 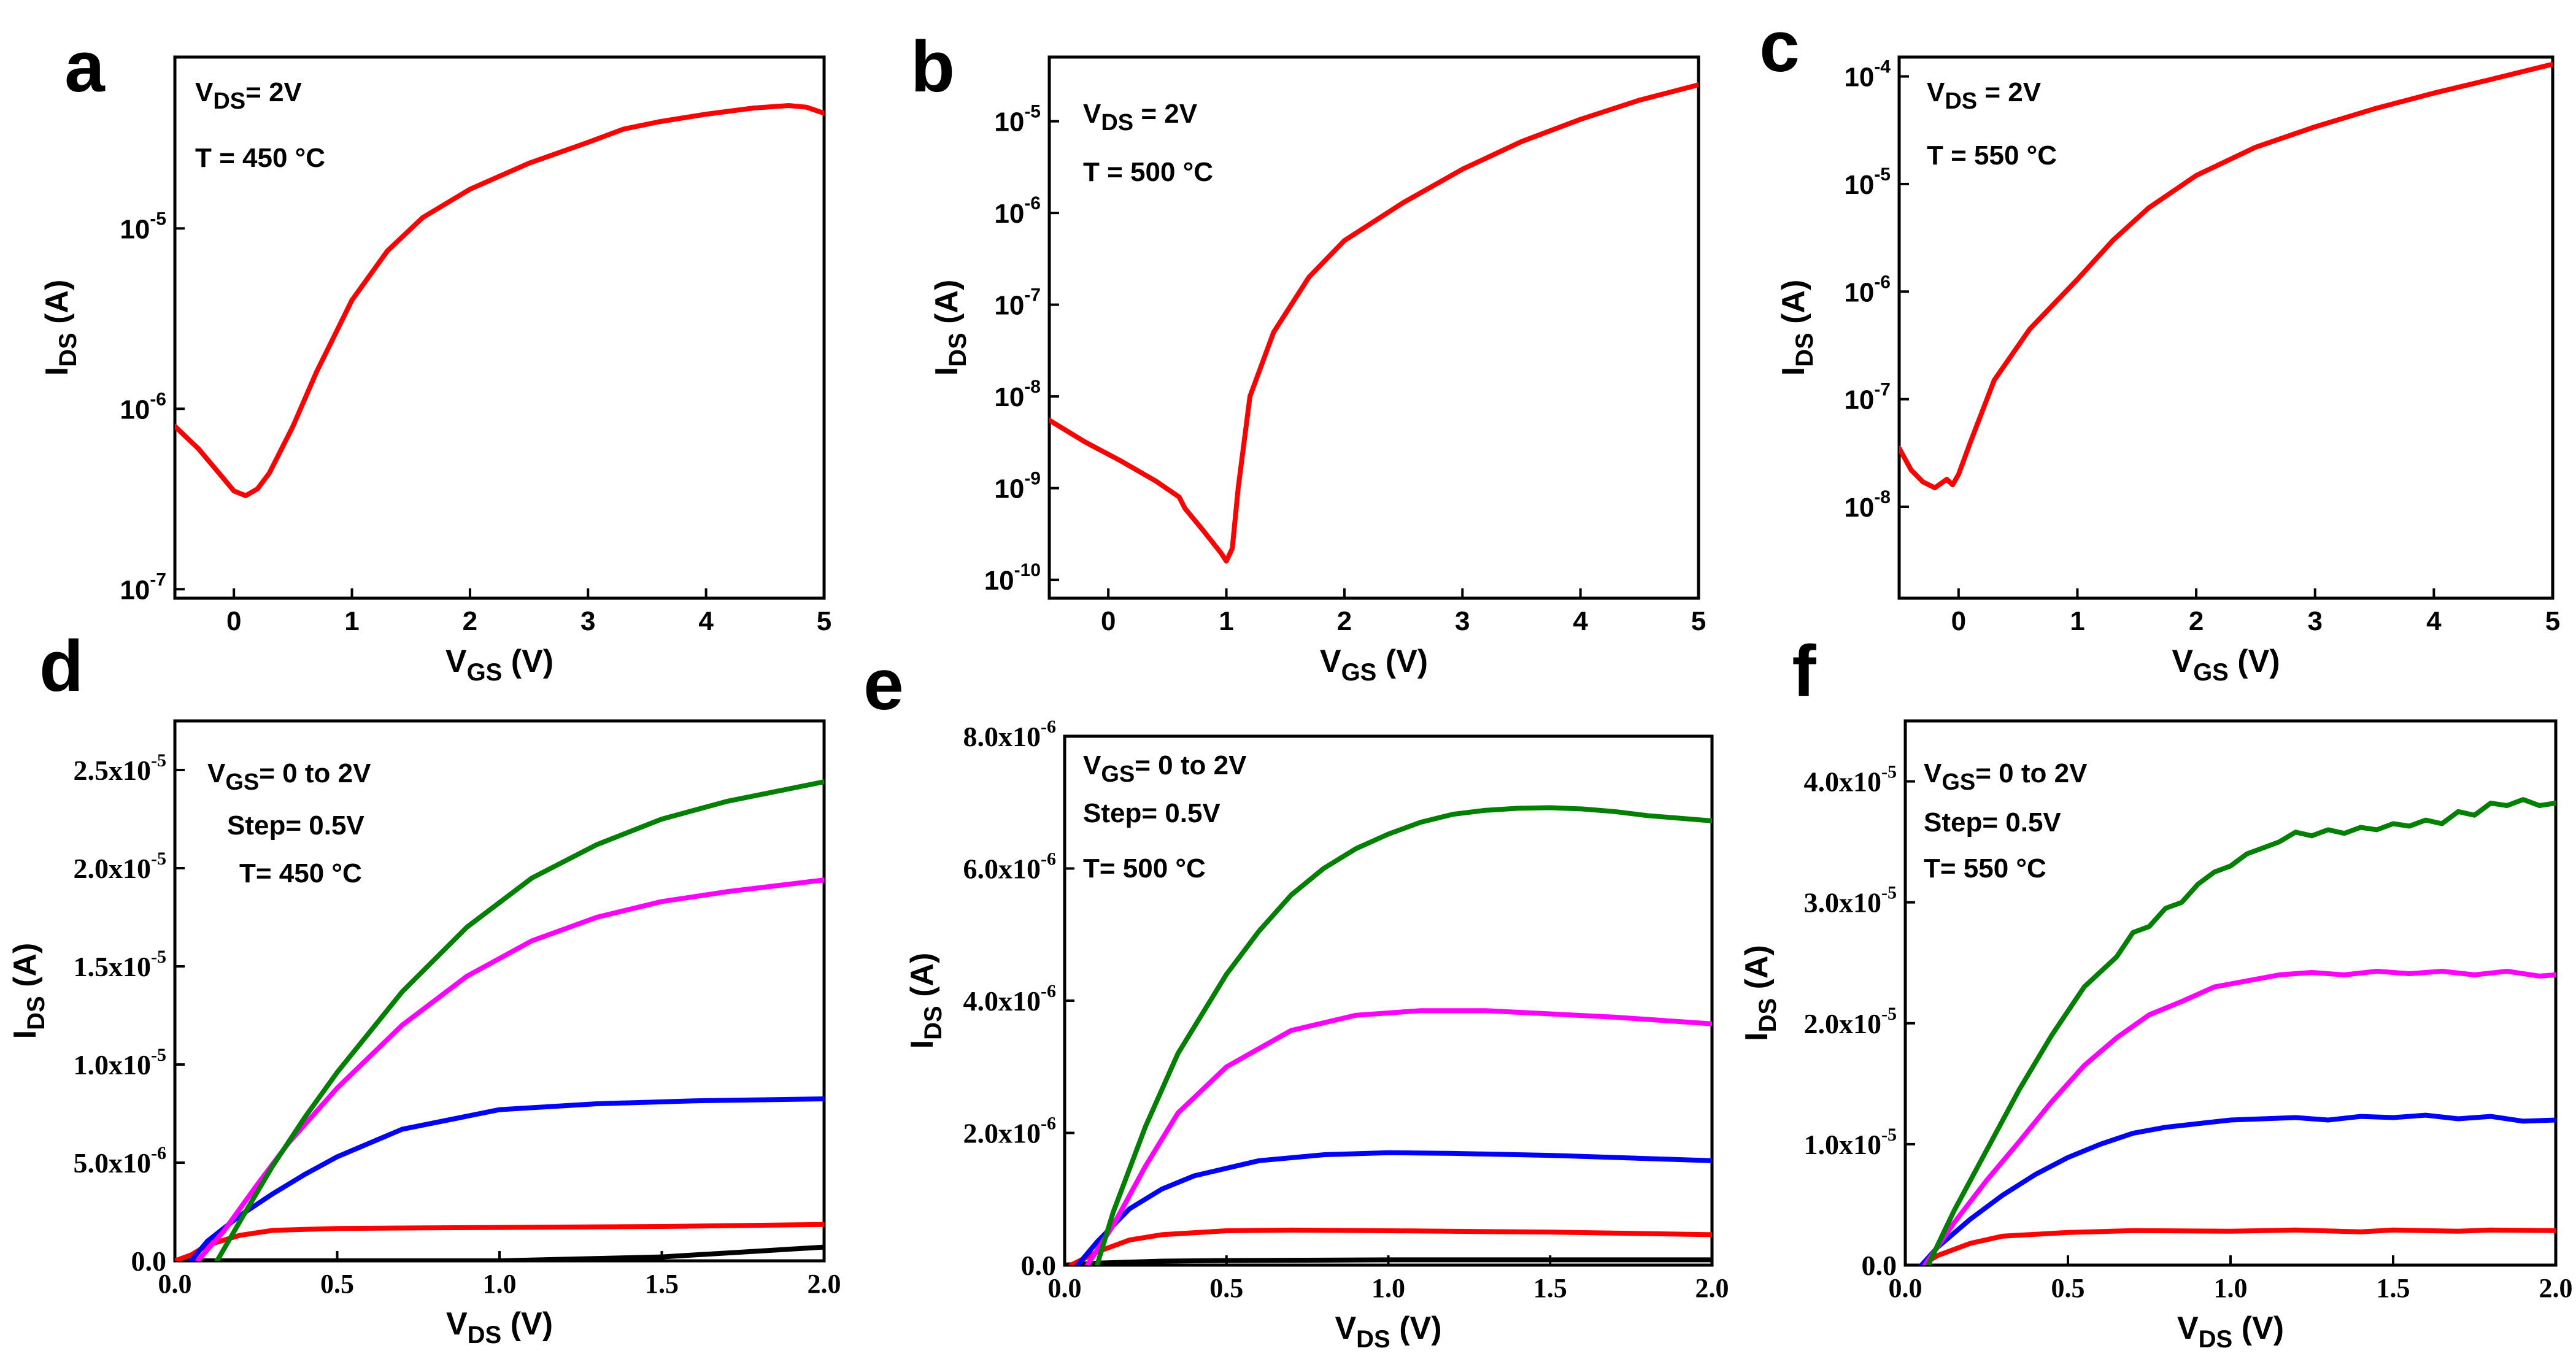 What do you see at coordinates (1010, 999) in the screenshot?
I see `y-tick-label: 4.0x10⁻⁶` at bounding box center [1010, 999].